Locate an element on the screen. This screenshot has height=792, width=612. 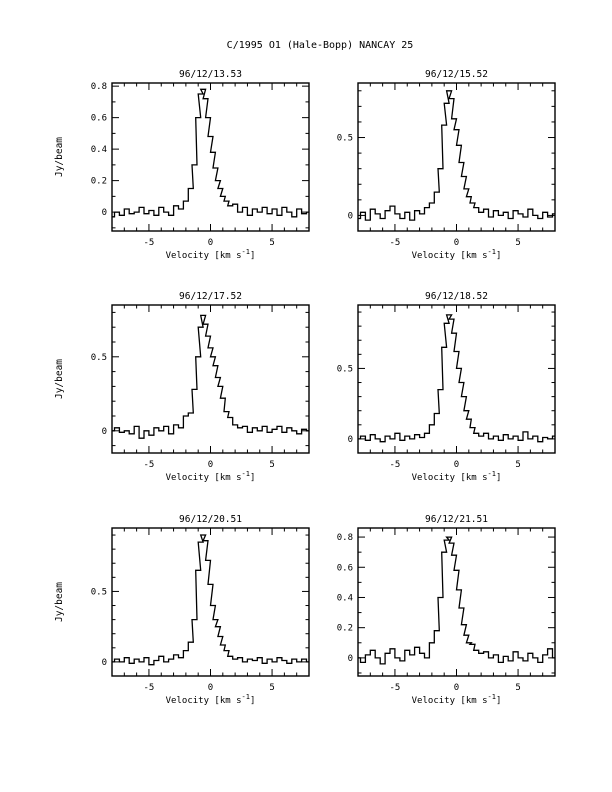
panel-title: 96/12/18.52 is located at coordinates (456, 296).